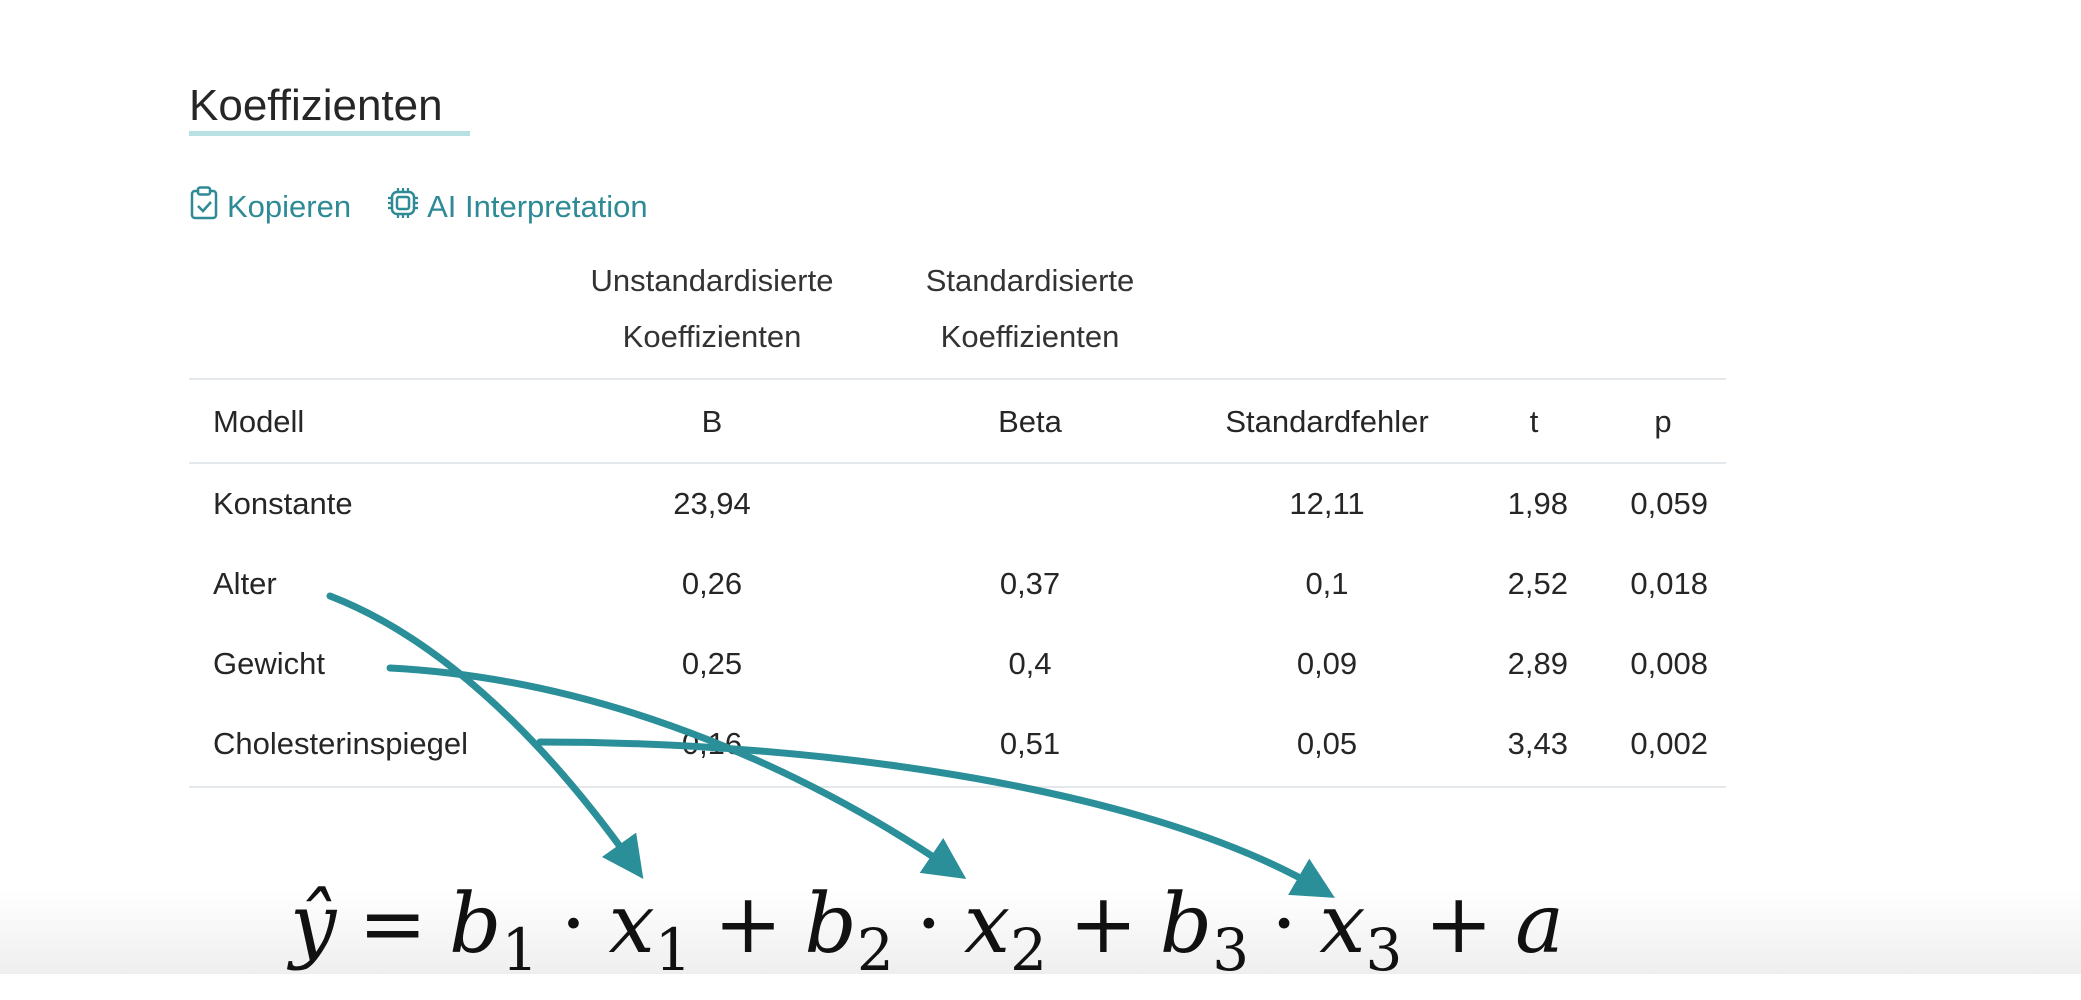 Image resolution: width=2081 pixels, height=1000 pixels. What do you see at coordinates (1669, 663) in the screenshot?
I see `cell-p: 0,008` at bounding box center [1669, 663].